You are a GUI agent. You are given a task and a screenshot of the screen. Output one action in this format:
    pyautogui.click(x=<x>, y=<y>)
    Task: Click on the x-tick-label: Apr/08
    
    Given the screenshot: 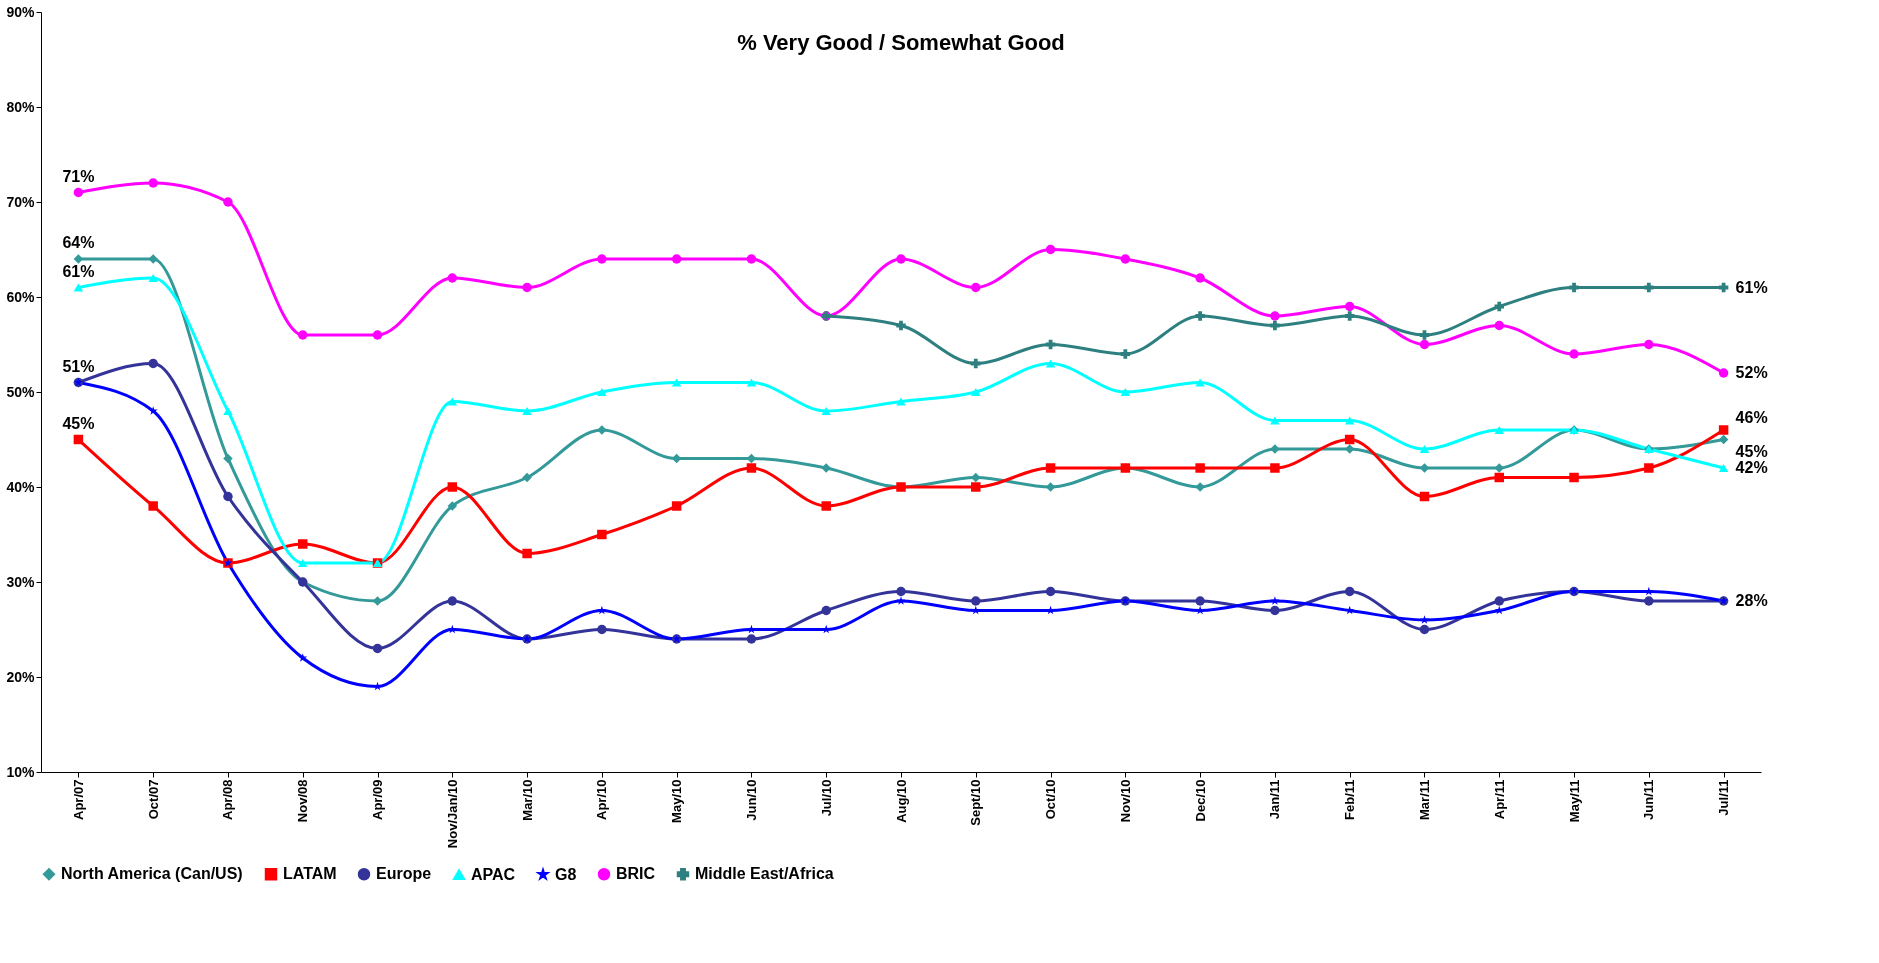 What is the action you would take?
    pyautogui.click(x=228, y=799)
    